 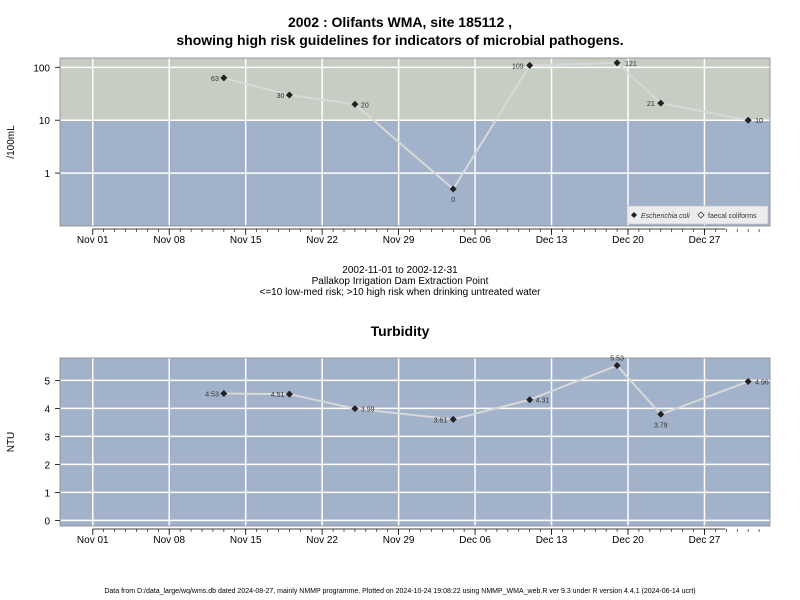 What do you see at coordinates (475, 240) in the screenshot?
I see `microbial-x-tick-label: Dec 06` at bounding box center [475, 240].